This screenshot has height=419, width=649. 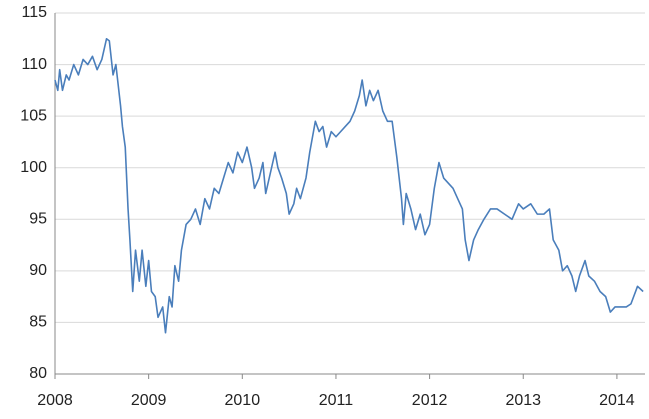 I want to click on x-tick-label: 2012, so click(x=430, y=400).